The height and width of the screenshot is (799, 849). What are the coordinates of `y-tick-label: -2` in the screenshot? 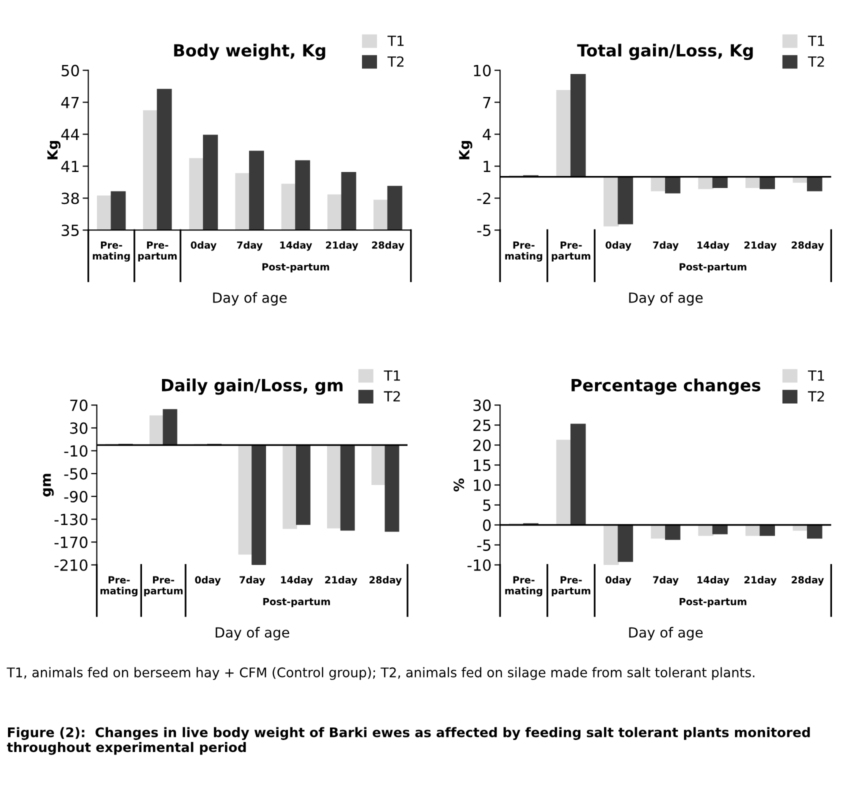 It's located at (483, 198).